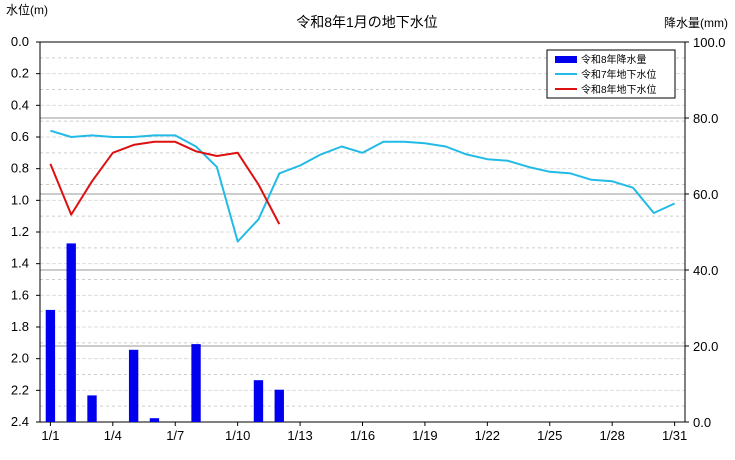  I want to click on right-tick-label: 0.0, so click(702, 422).